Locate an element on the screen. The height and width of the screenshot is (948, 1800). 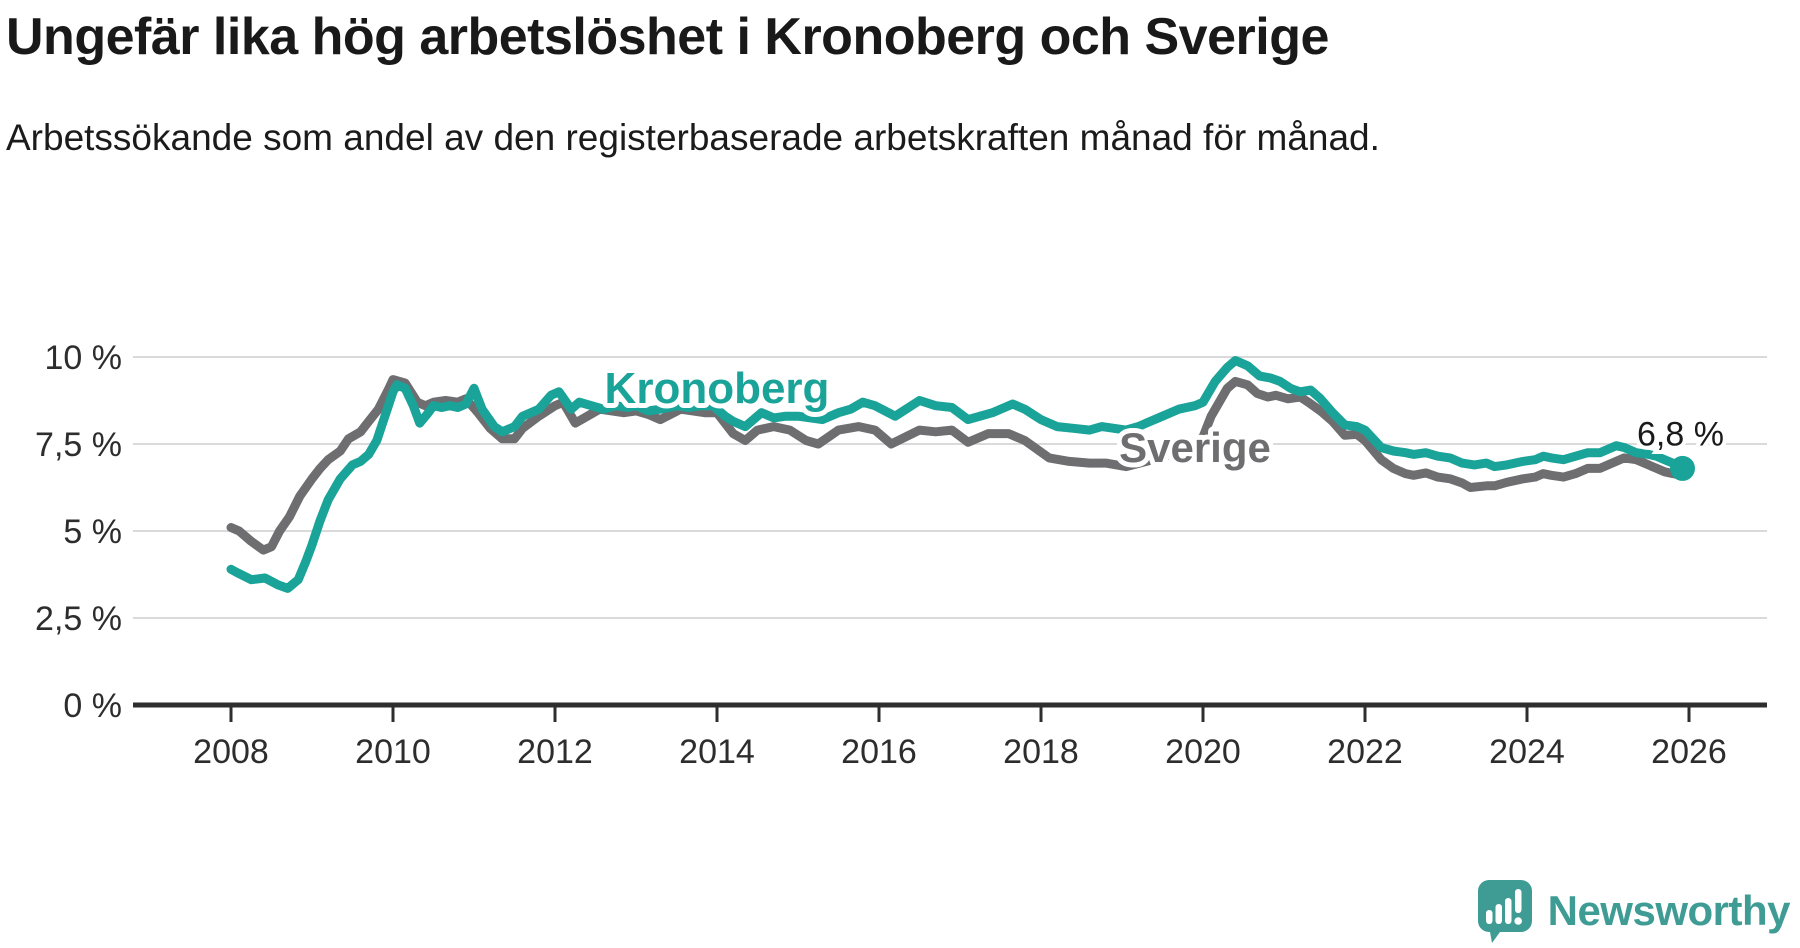
logo-exclamation-dot is located at coordinates (1518, 921).